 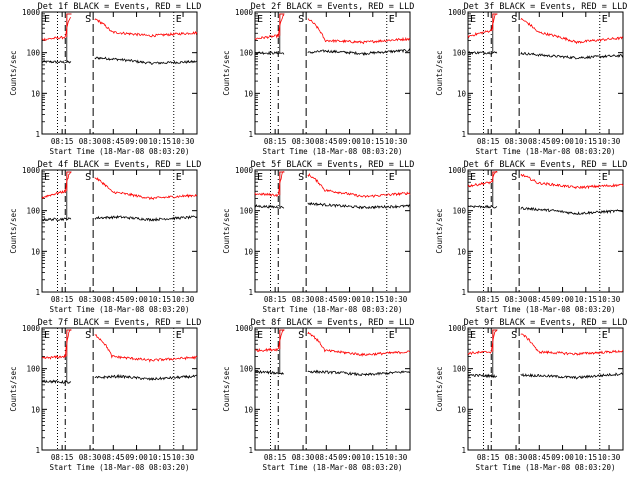 I want to click on panel-title: Det 7f BLACK = Events, RED = LLD, so click(x=120, y=323).